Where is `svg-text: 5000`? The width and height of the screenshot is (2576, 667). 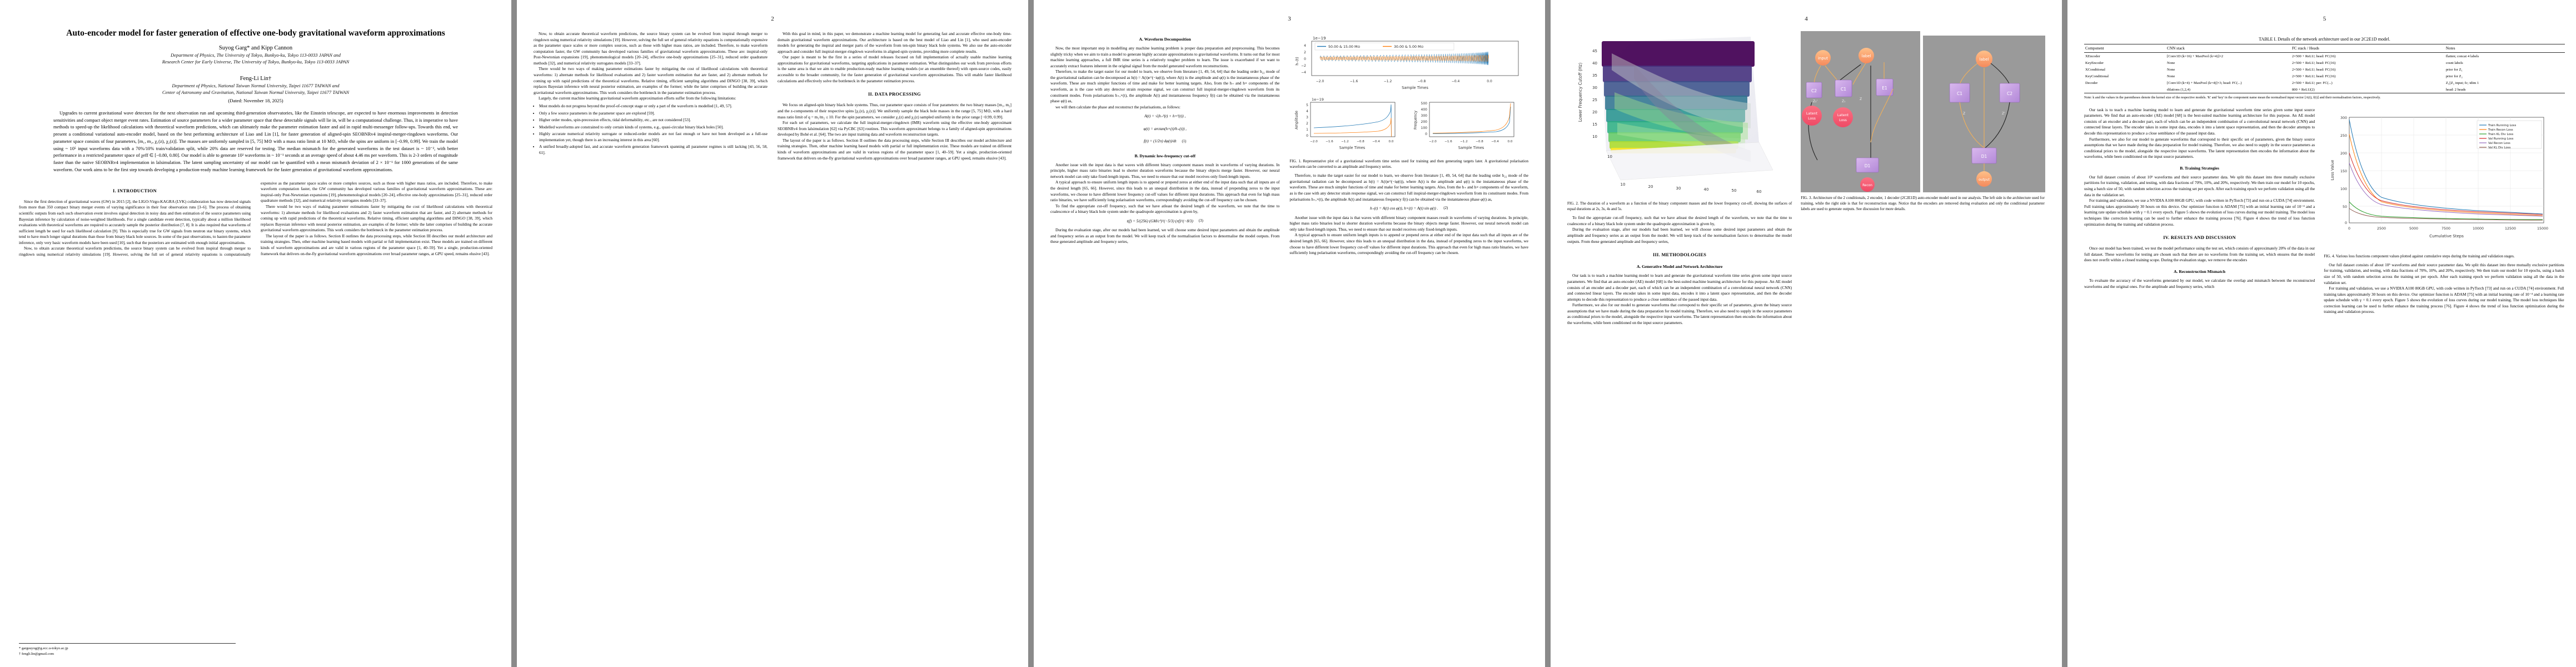 svg-text: 5000 is located at coordinates (2413, 229).